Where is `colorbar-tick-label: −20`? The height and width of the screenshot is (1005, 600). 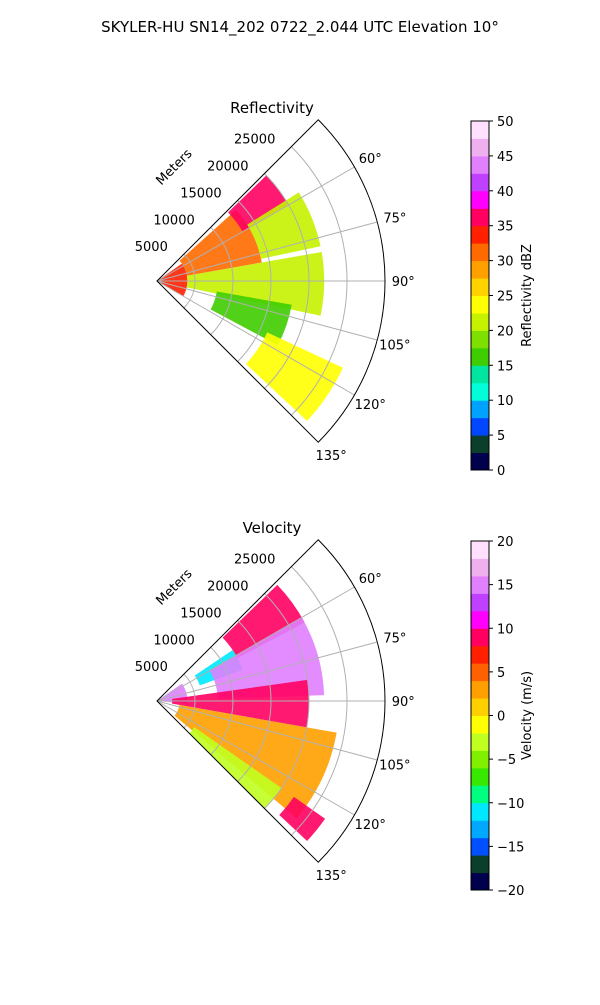 colorbar-tick-label: −20 is located at coordinates (510, 891).